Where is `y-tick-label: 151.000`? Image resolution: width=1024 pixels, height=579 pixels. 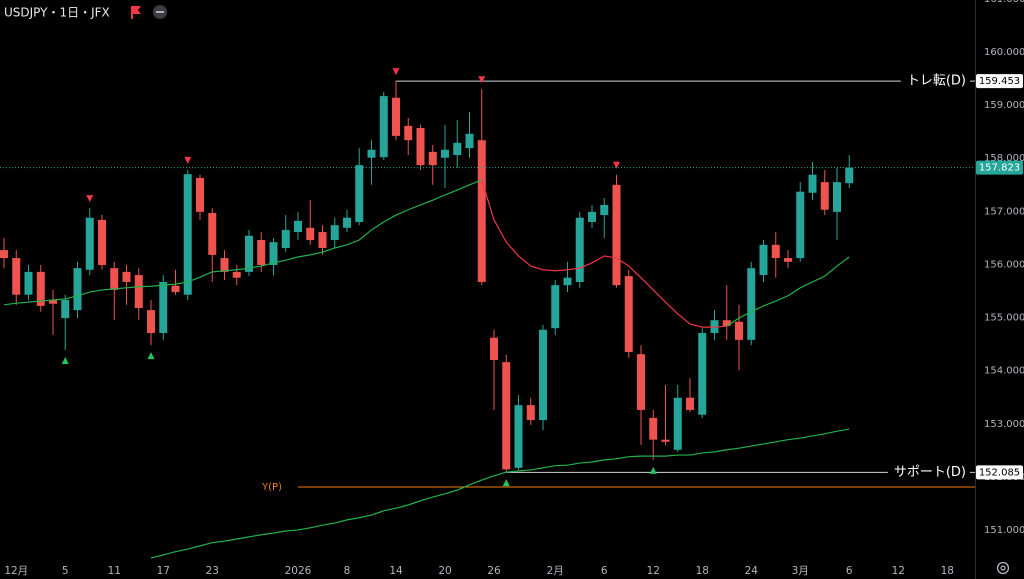 y-tick-label: 151.000 is located at coordinates (1004, 530).